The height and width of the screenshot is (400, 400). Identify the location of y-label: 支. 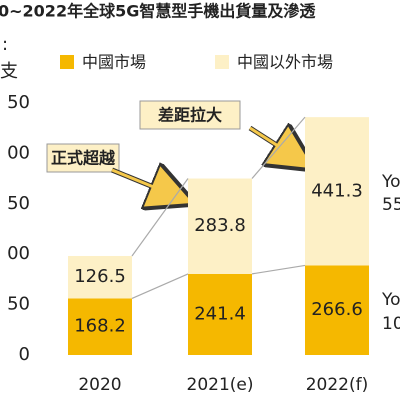
(9, 71).